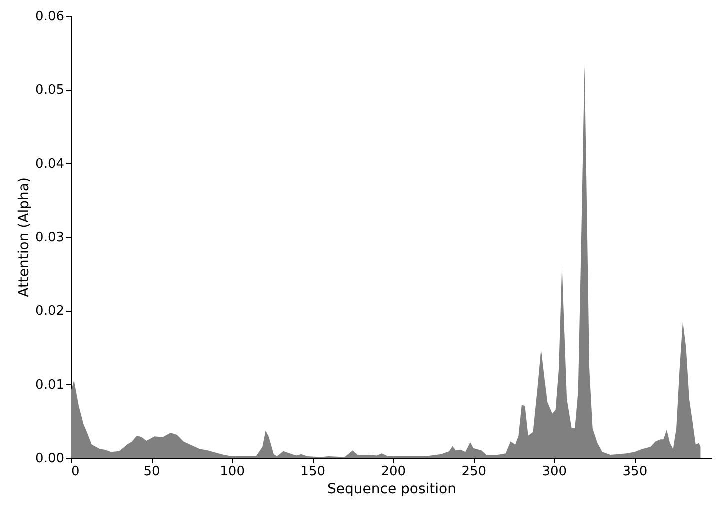 The height and width of the screenshot is (512, 720). I want to click on y-tick-label: 0.06, so click(50, 17).